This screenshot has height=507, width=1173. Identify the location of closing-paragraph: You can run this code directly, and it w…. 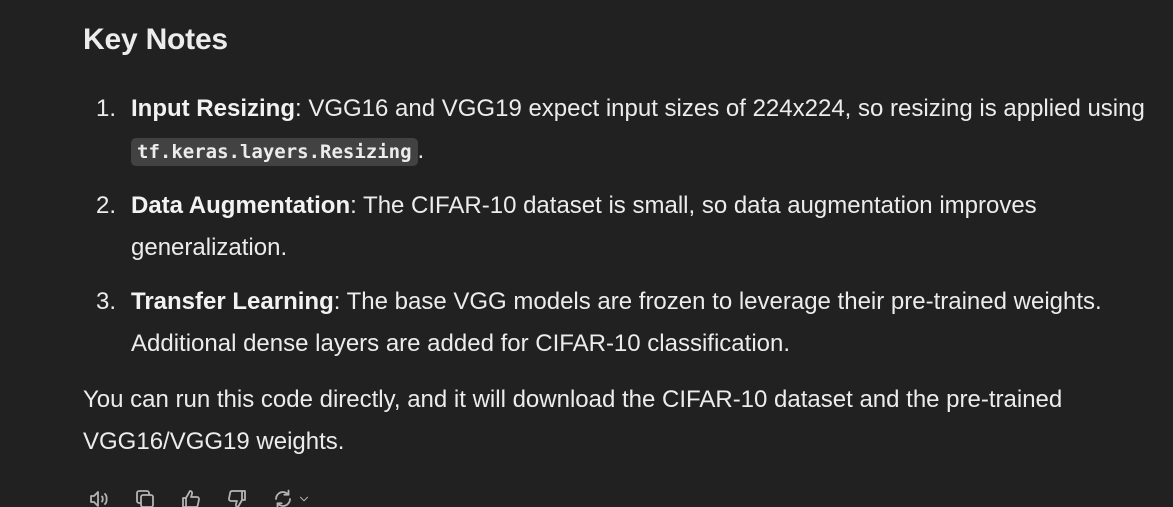
(573, 420).